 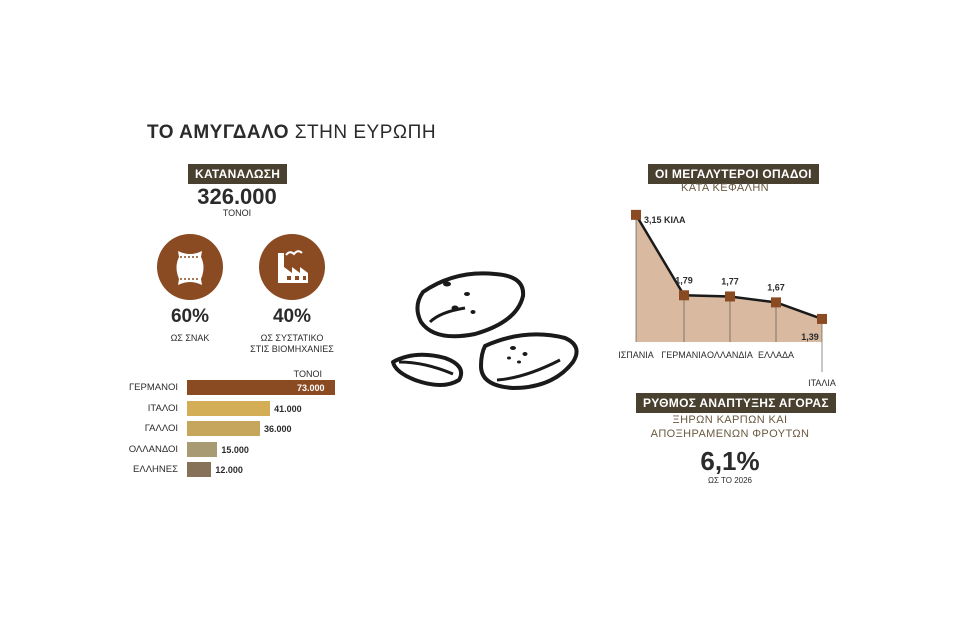 What do you see at coordinates (730, 461) in the screenshot?
I see `growth-value: 6,1%` at bounding box center [730, 461].